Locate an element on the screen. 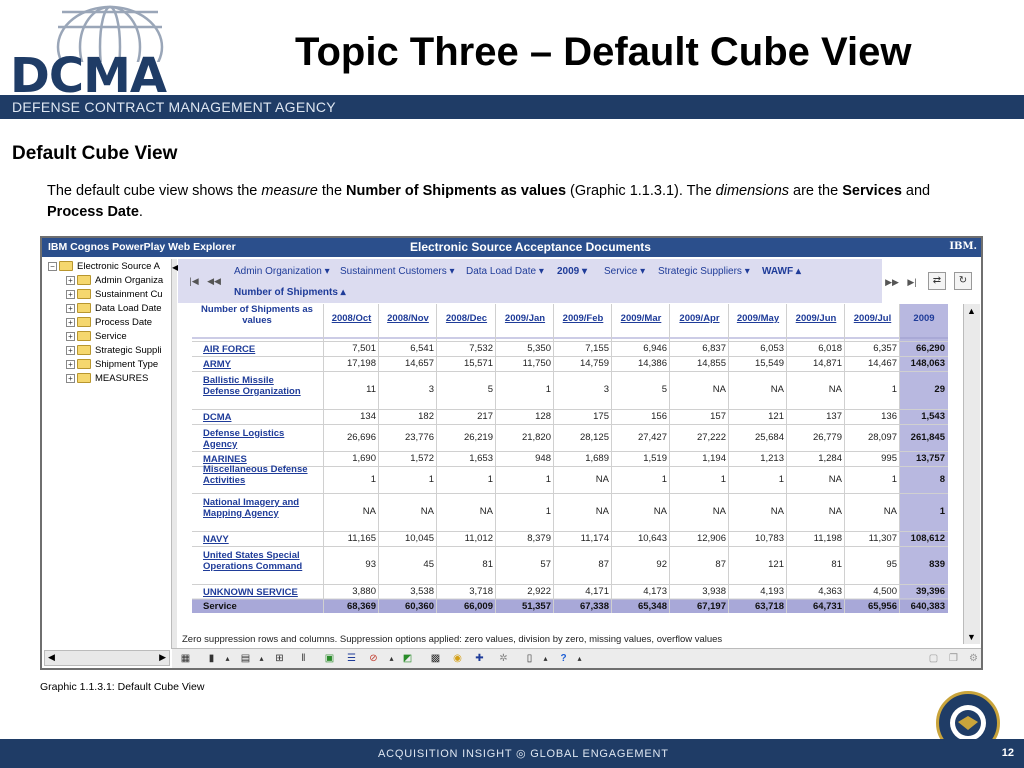  dim-admin-organization: Admin Organization ▾ is located at coordinates (282, 271).